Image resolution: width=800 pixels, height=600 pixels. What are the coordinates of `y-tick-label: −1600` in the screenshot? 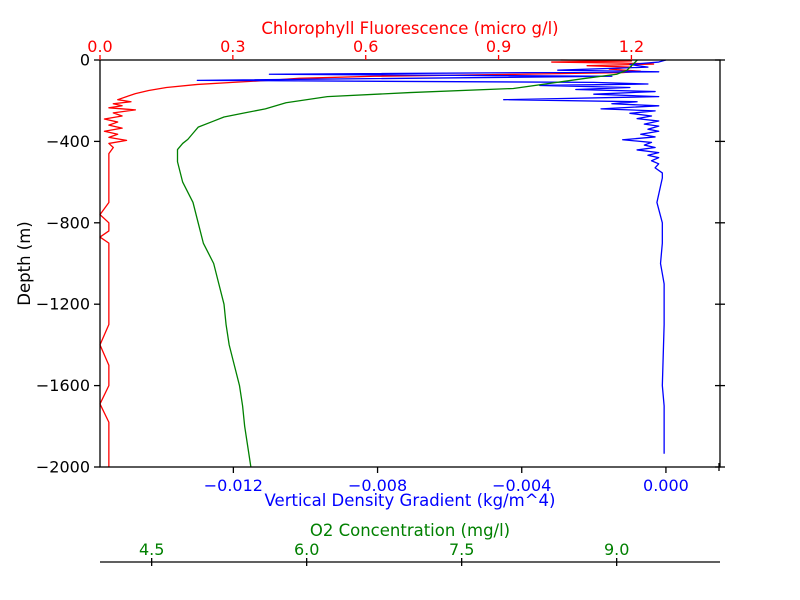 It's located at (63, 385).